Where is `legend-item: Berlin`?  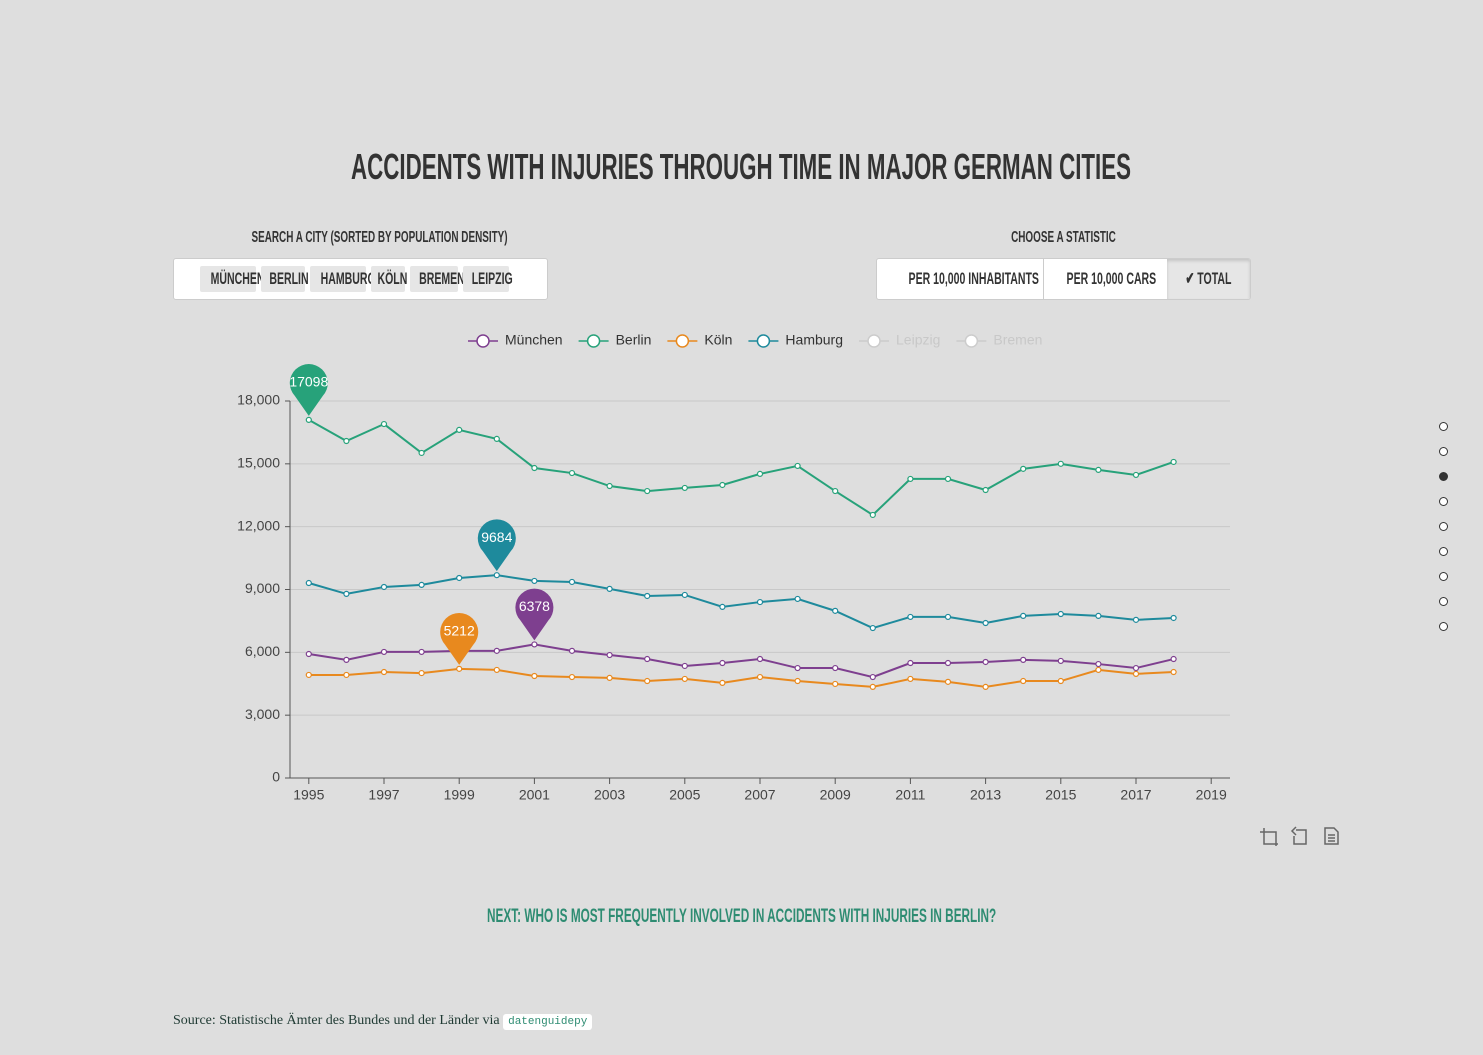
legend-item: Berlin is located at coordinates (615, 340).